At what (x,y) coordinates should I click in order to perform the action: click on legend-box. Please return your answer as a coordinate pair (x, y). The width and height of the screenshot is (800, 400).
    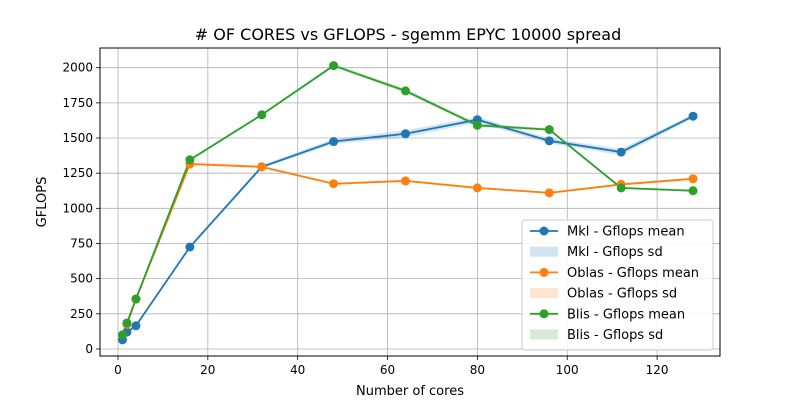
    Looking at the image, I should click on (617, 285).